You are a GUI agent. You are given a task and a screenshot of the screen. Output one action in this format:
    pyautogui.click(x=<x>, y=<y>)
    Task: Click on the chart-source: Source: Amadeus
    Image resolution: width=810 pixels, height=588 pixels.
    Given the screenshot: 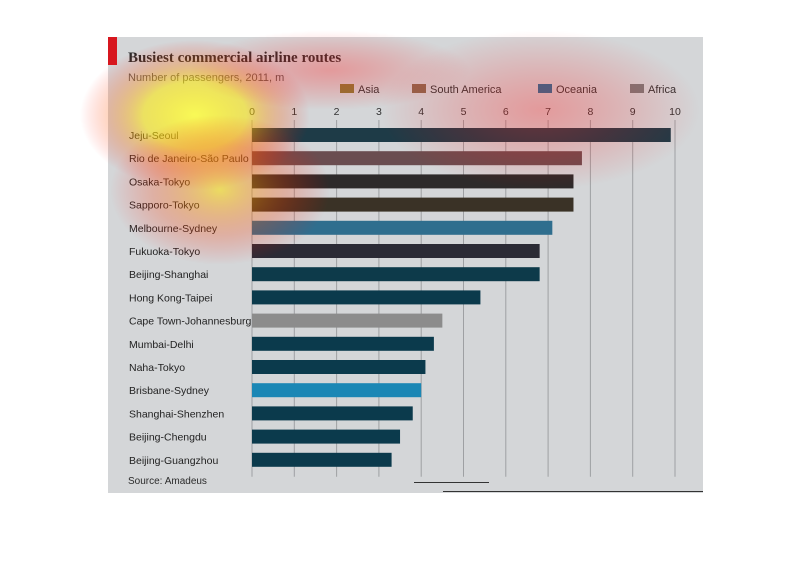 What is the action you would take?
    pyautogui.click(x=167, y=481)
    